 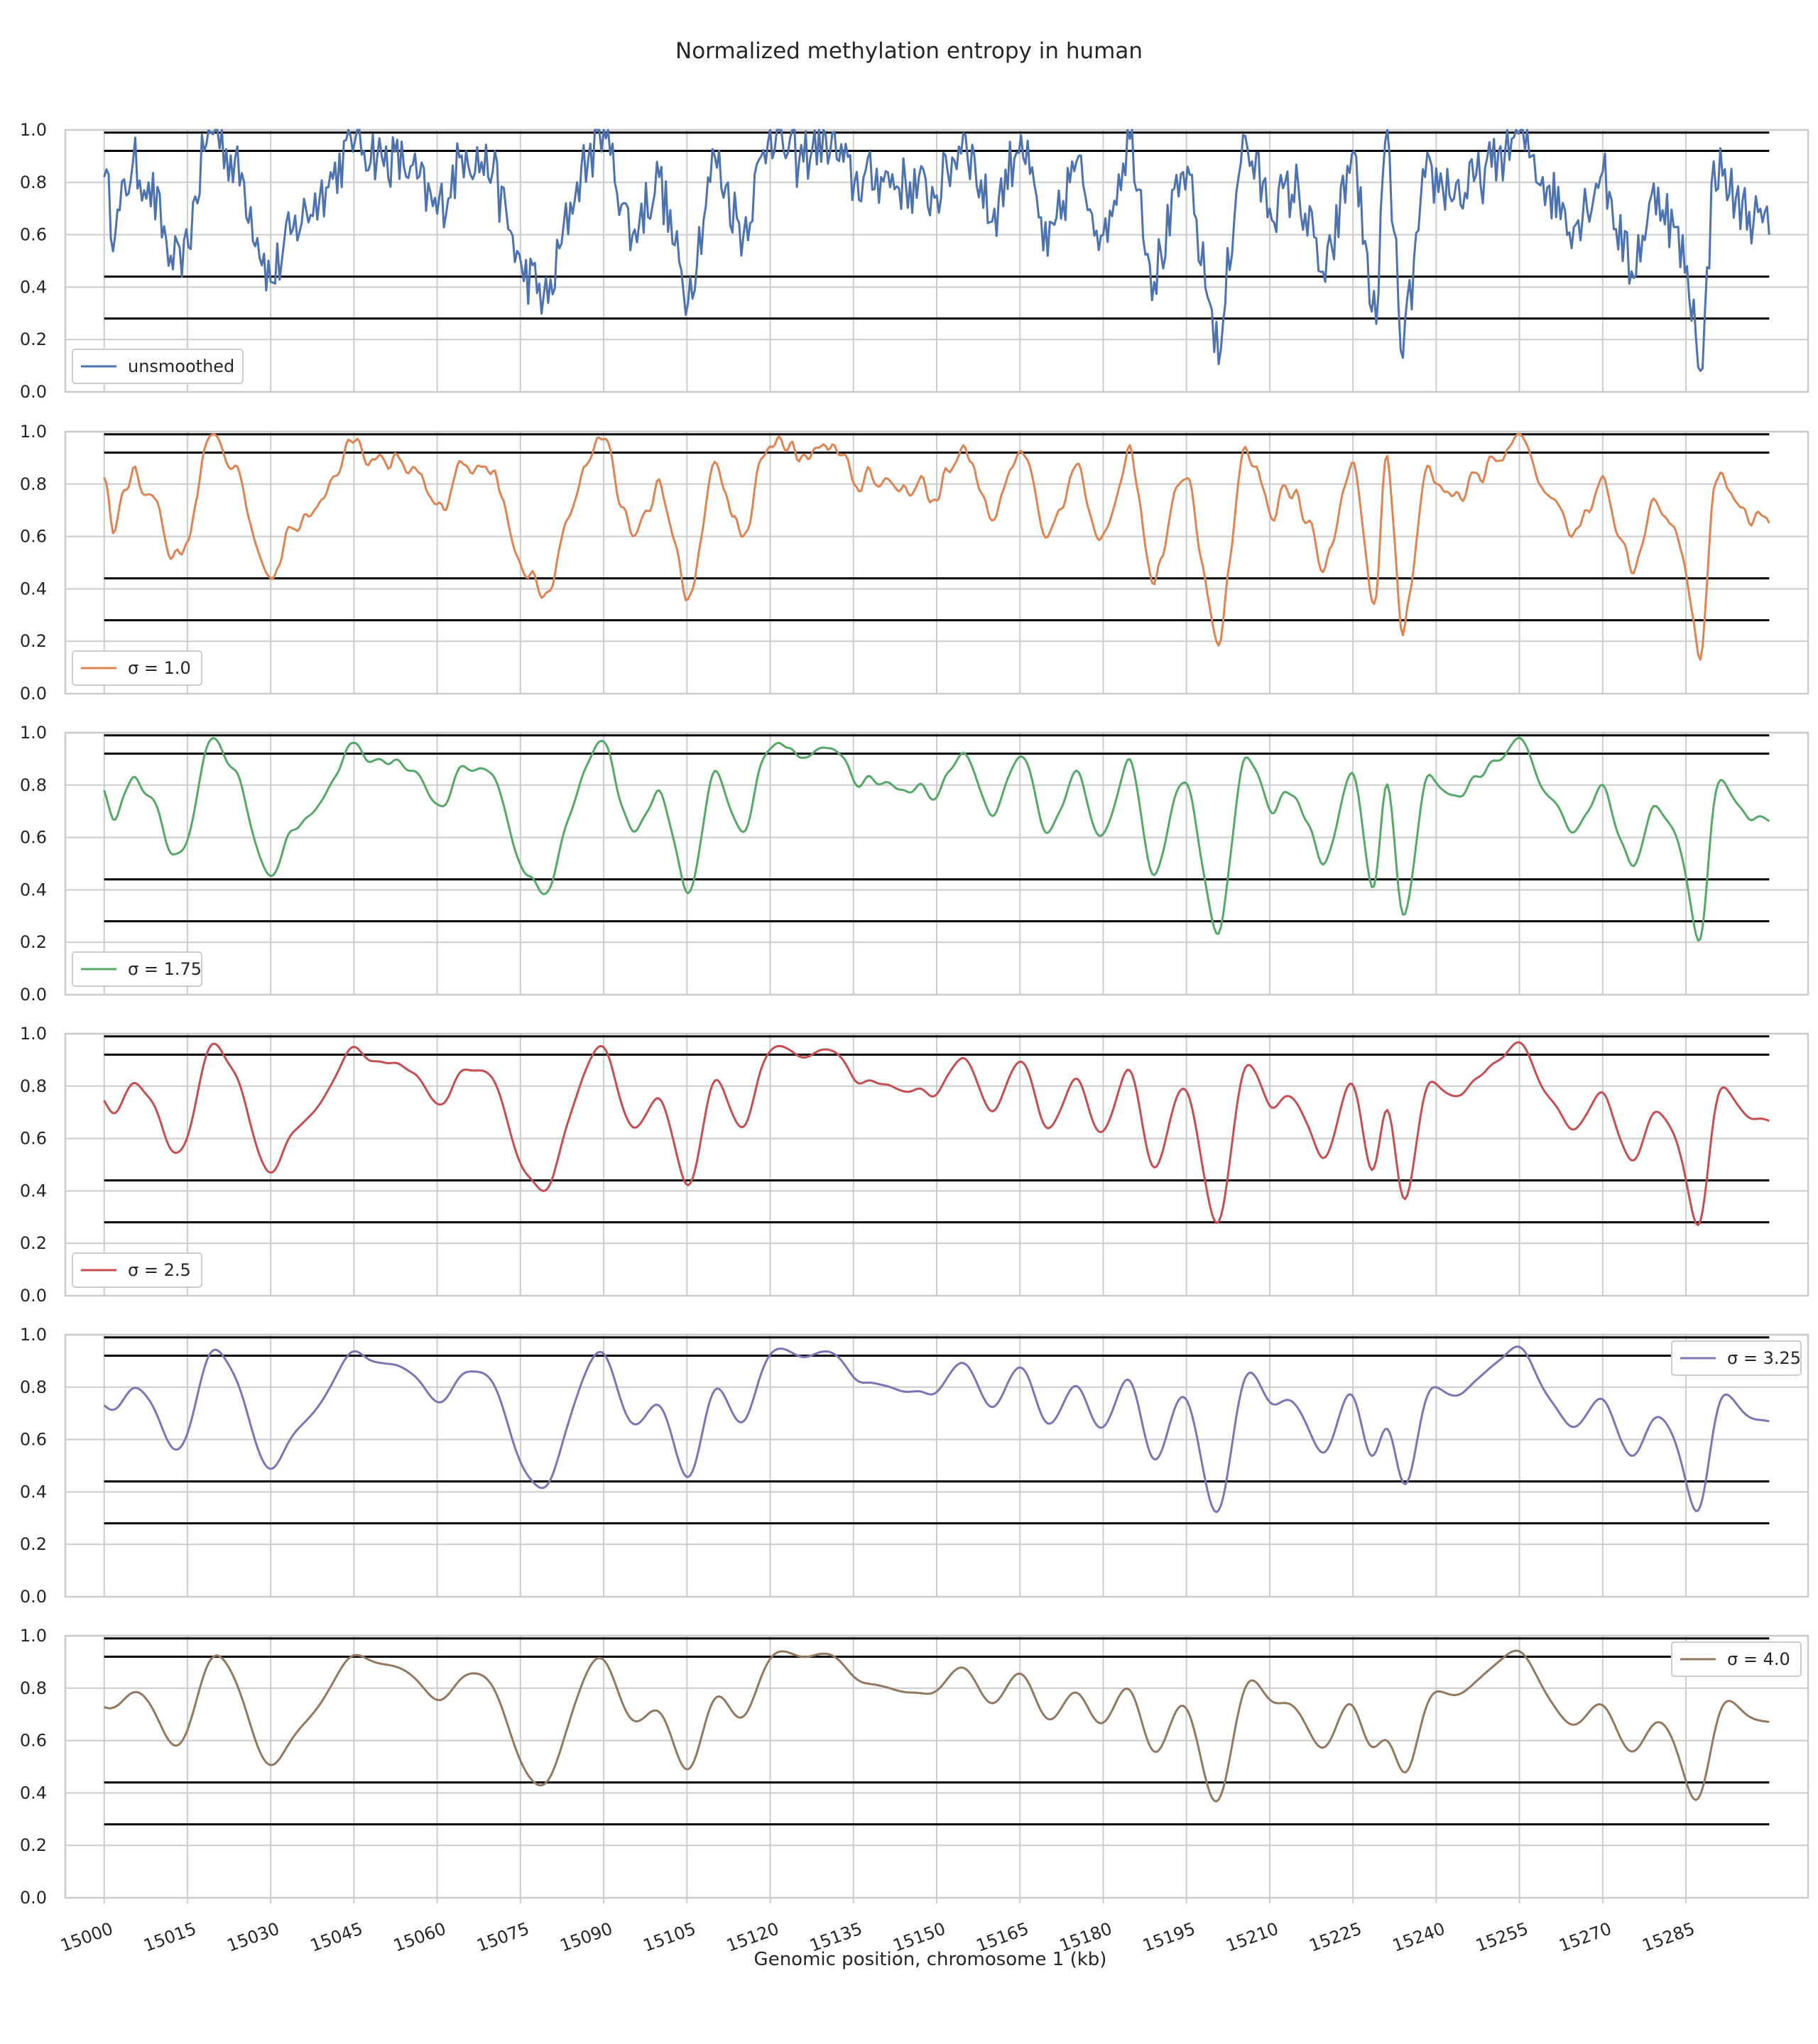 What do you see at coordinates (909, 51) in the screenshot?
I see `chart-title: Normalized methylation entropy in human` at bounding box center [909, 51].